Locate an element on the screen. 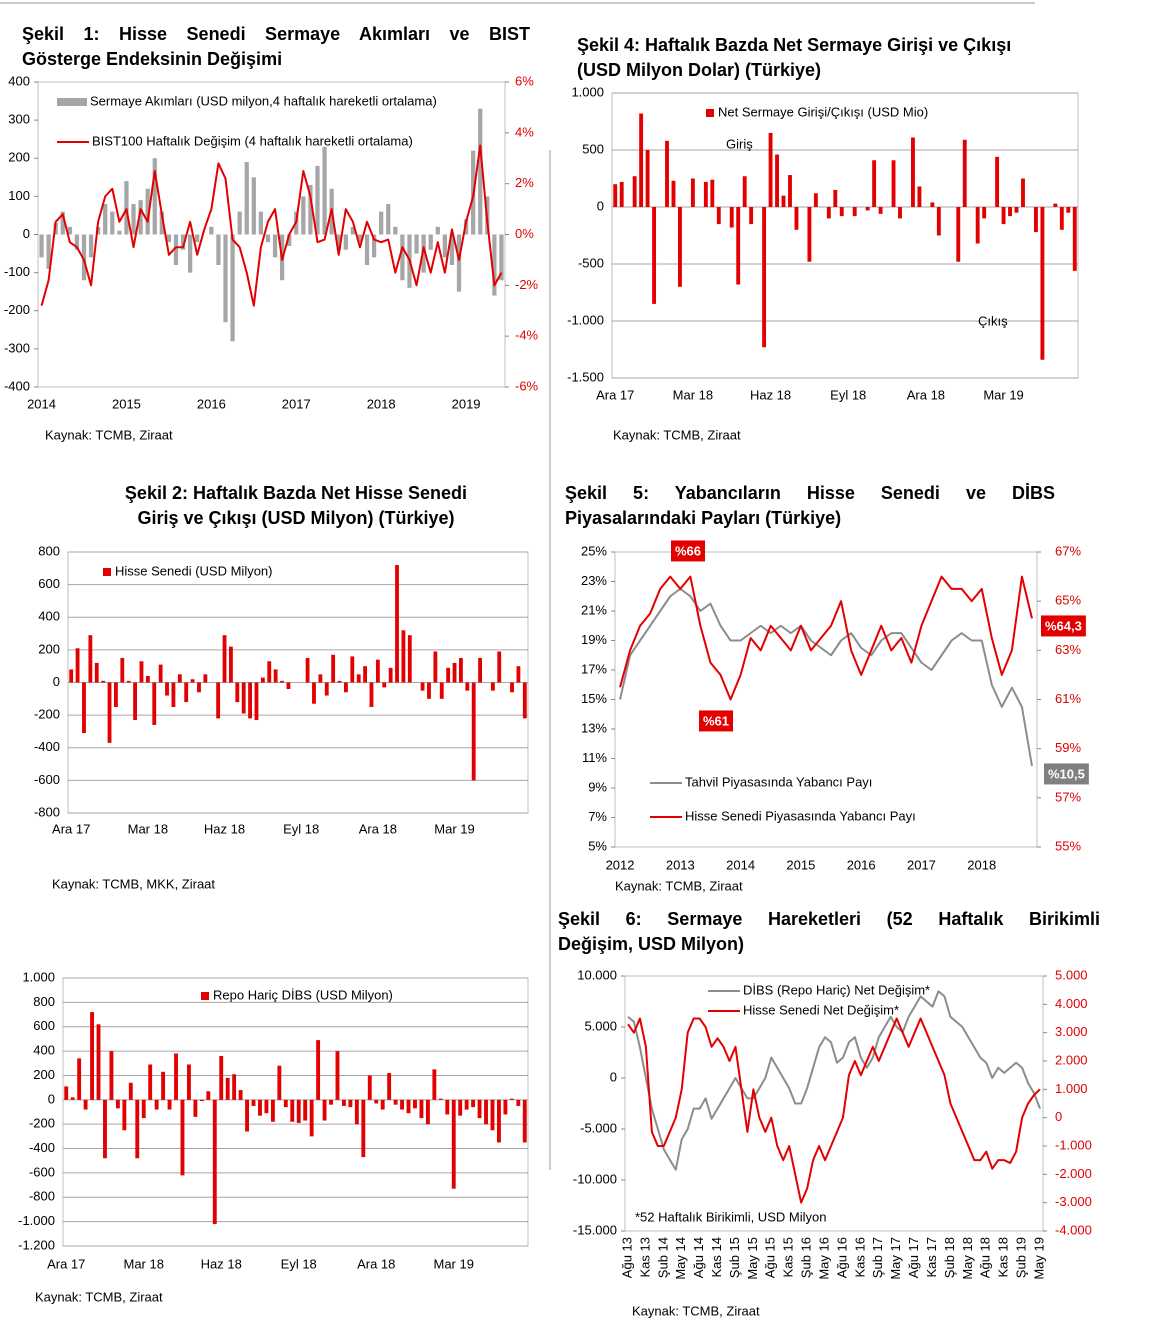 Image resolution: width=1151 pixels, height=1336 pixels. y-tick-label: -800 is located at coordinates (42, 1196).